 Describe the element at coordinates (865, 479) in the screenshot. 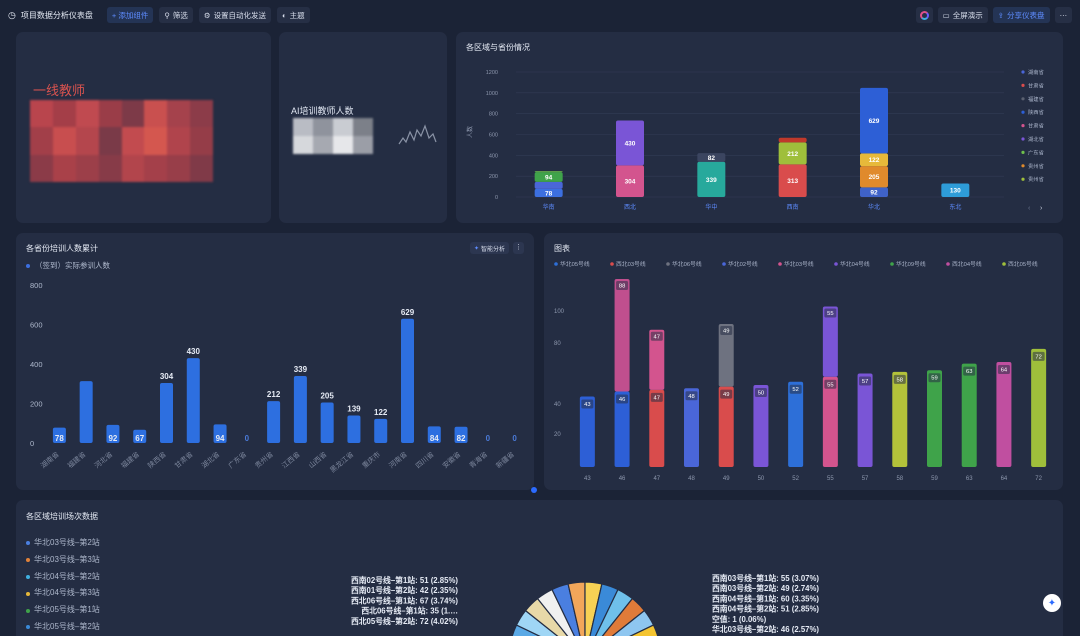

I see `x-tick-label: 57` at that location.